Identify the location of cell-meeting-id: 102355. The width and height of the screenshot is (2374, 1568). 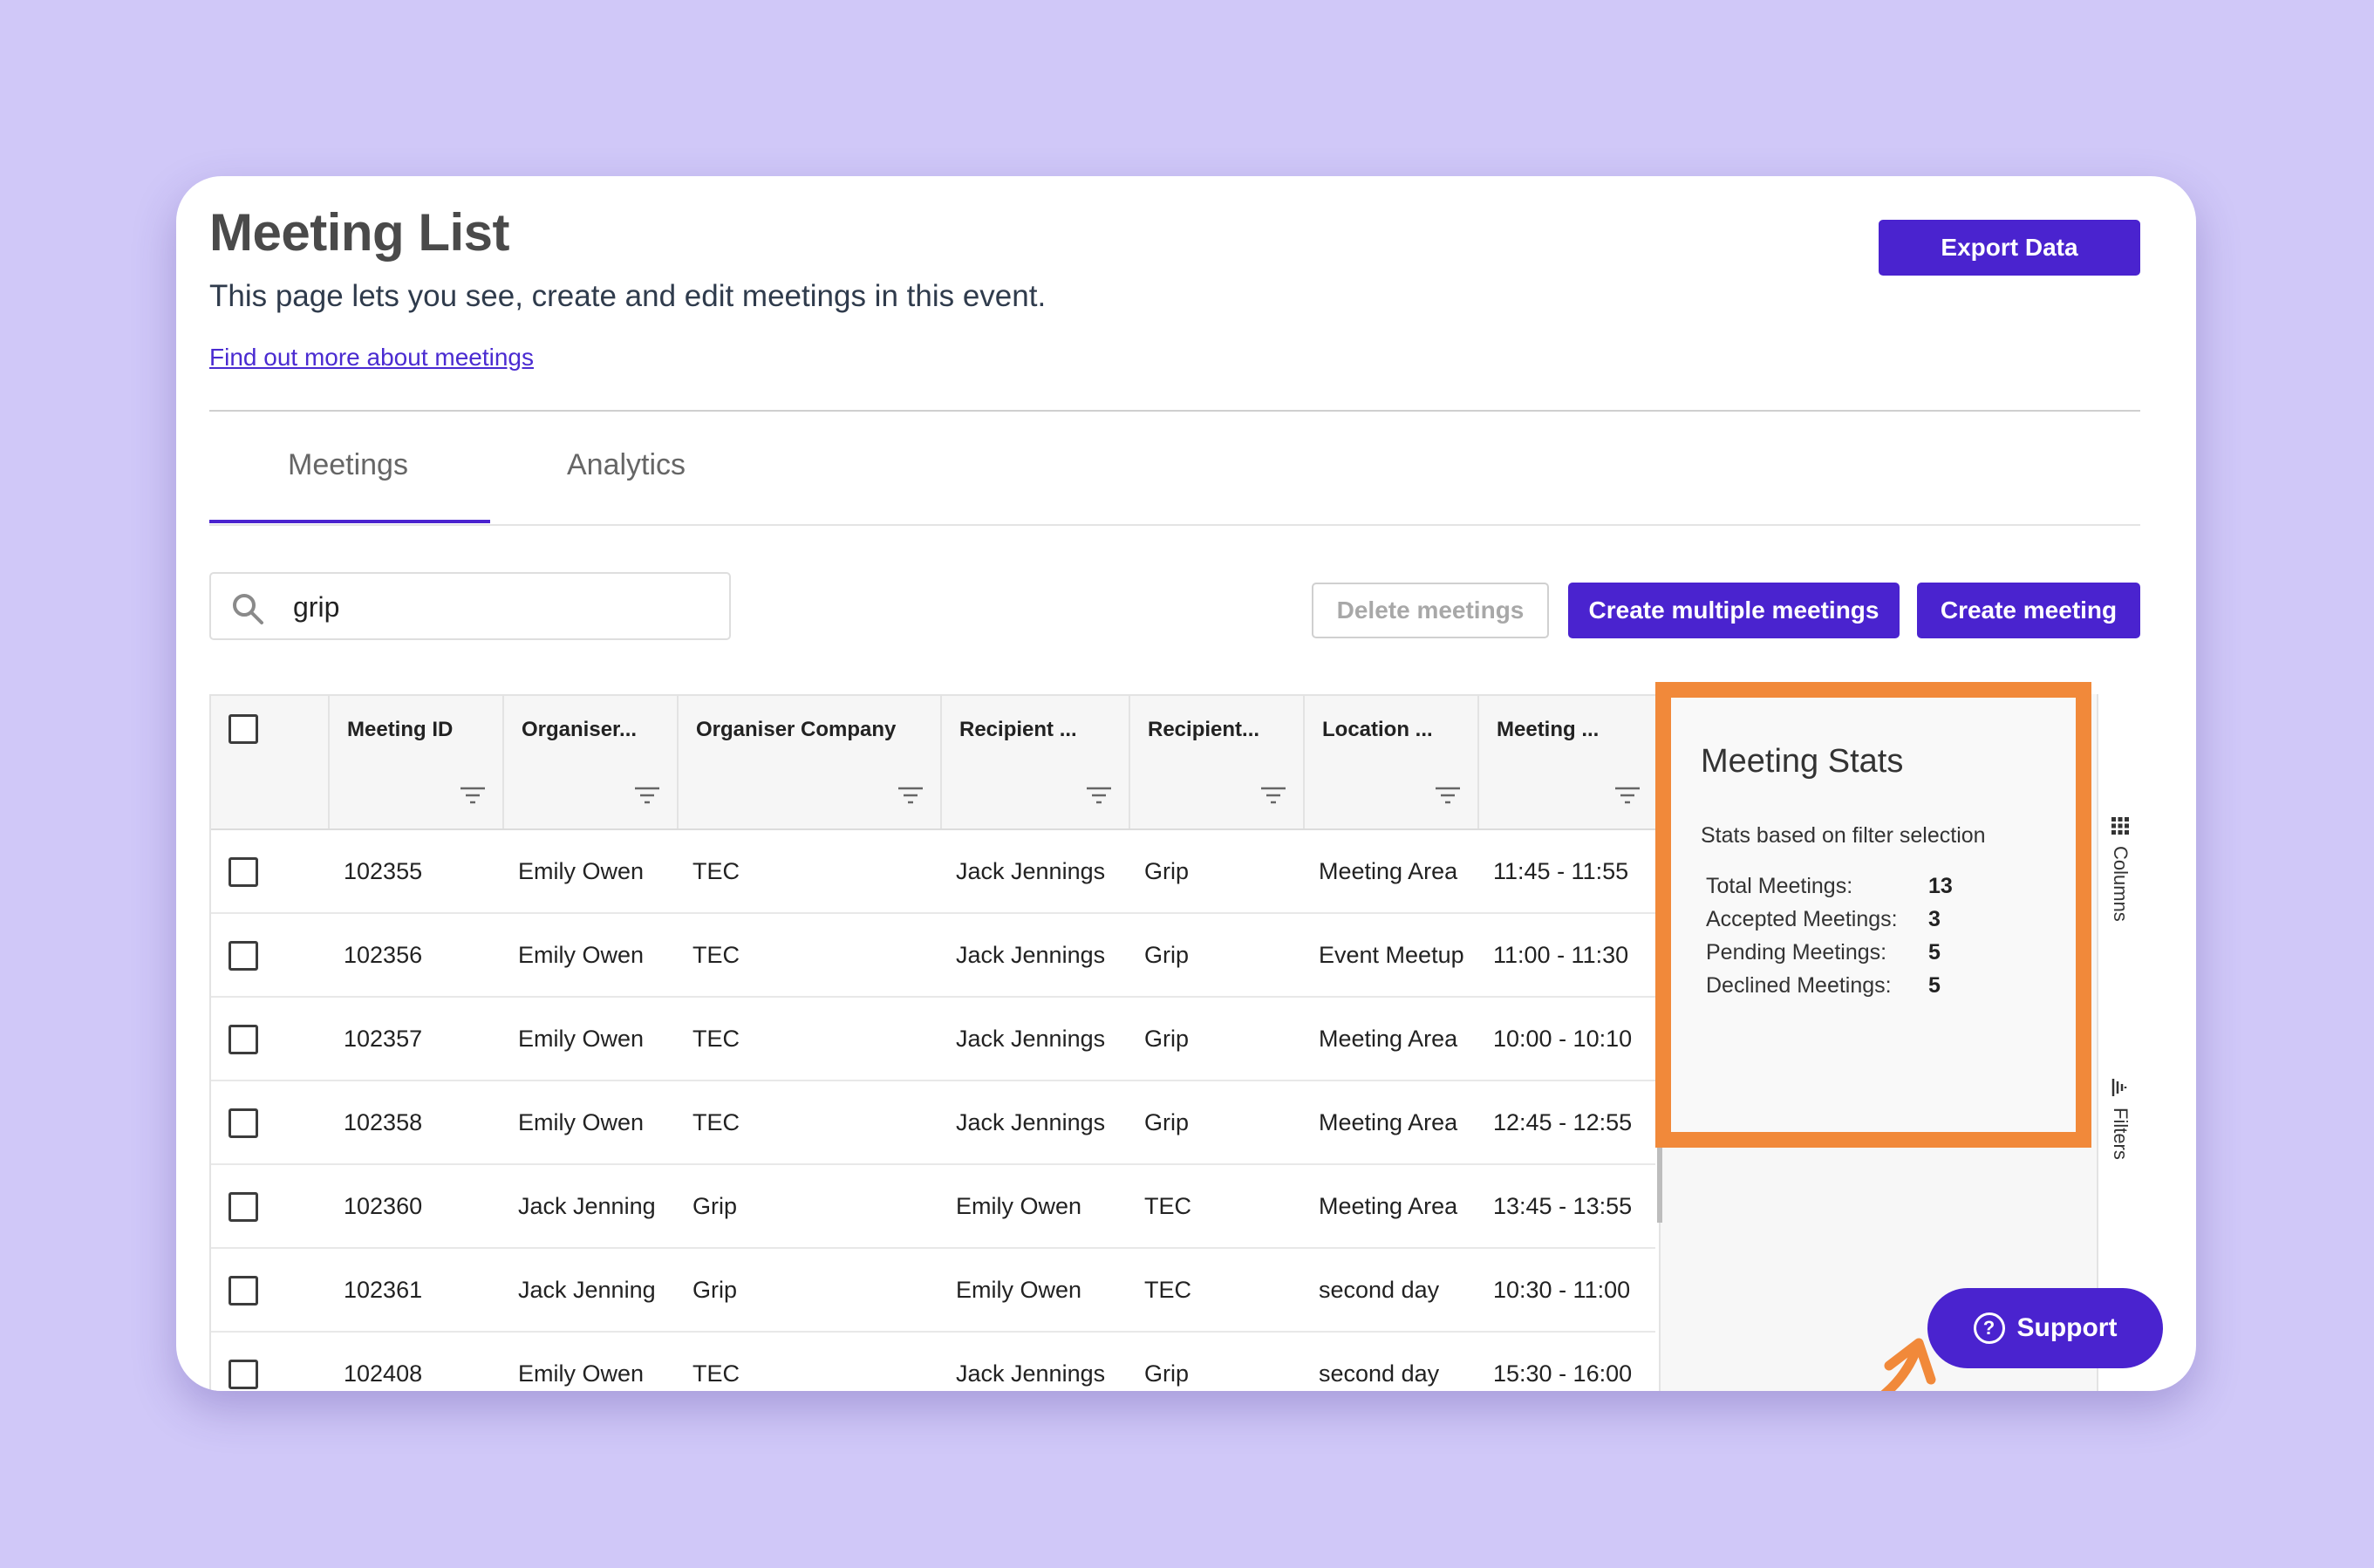
(383, 871).